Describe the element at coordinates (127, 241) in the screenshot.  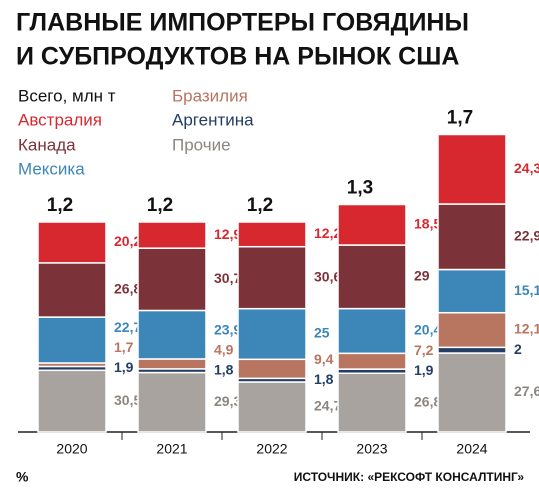
I see `value-label: 20,2` at that location.